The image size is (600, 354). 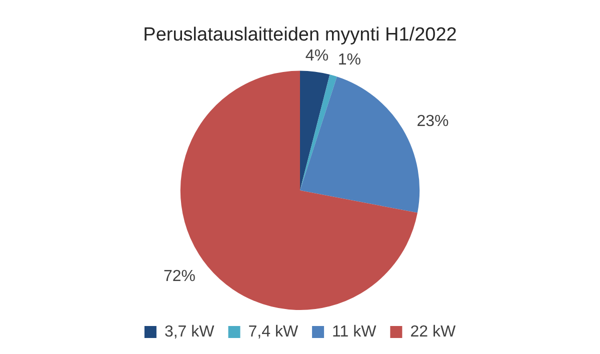 What do you see at coordinates (190, 331) in the screenshot?
I see `legend-label: 3,7 kW` at bounding box center [190, 331].